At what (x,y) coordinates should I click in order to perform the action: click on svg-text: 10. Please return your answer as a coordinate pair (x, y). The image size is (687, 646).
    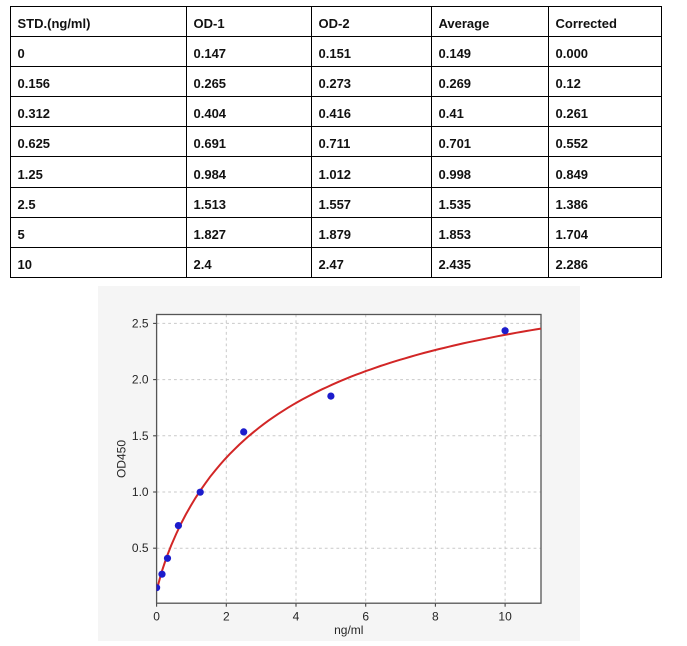
    Looking at the image, I should click on (505, 617).